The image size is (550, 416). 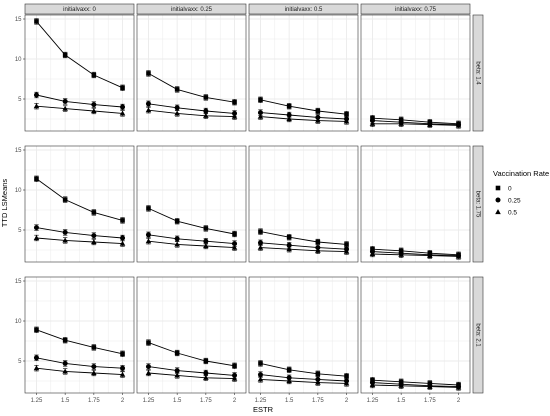 What do you see at coordinates (478, 204) in the screenshot?
I see `facet-strip-row` at bounding box center [478, 204].